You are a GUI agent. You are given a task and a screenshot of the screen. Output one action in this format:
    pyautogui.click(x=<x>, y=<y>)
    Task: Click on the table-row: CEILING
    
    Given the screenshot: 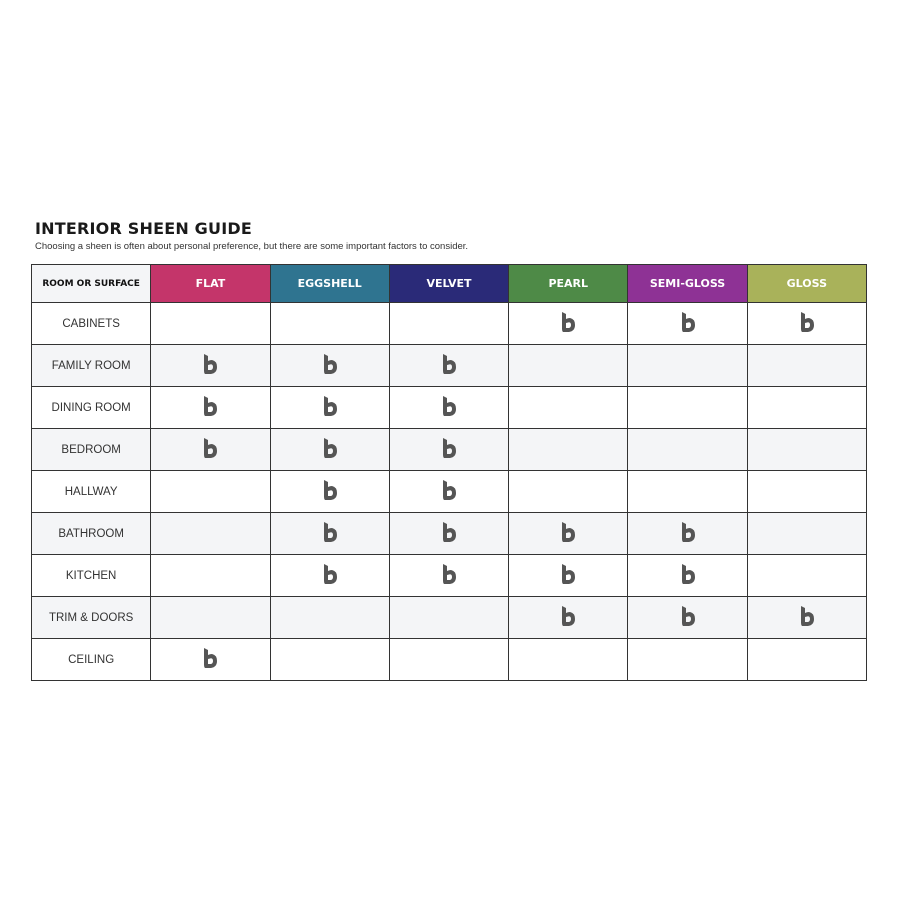 What is the action you would take?
    pyautogui.click(x=449, y=659)
    